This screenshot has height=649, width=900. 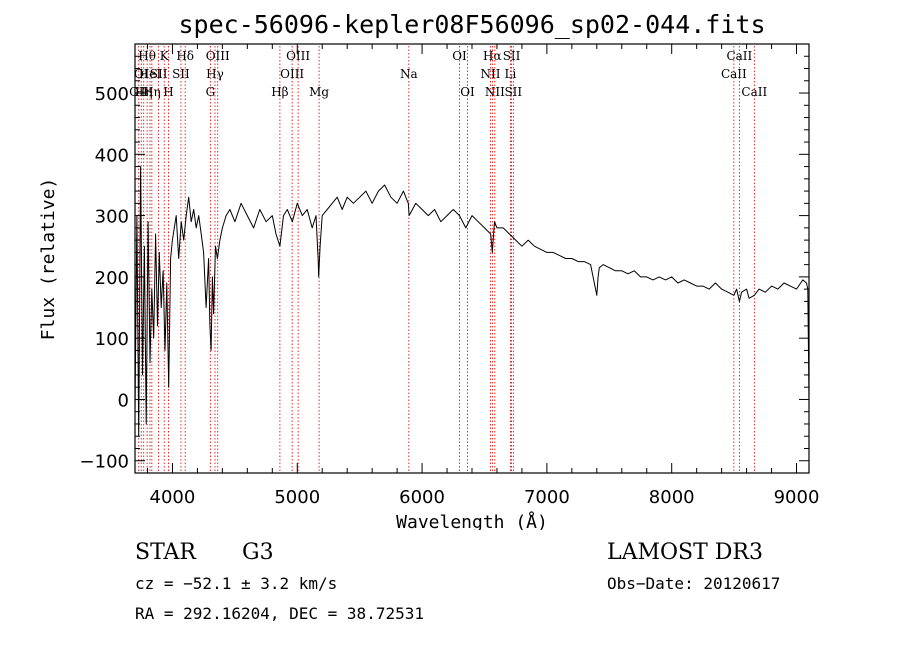 What do you see at coordinates (472, 520) in the screenshot?
I see `x-axis-label: Wavelength (Å)` at bounding box center [472, 520].